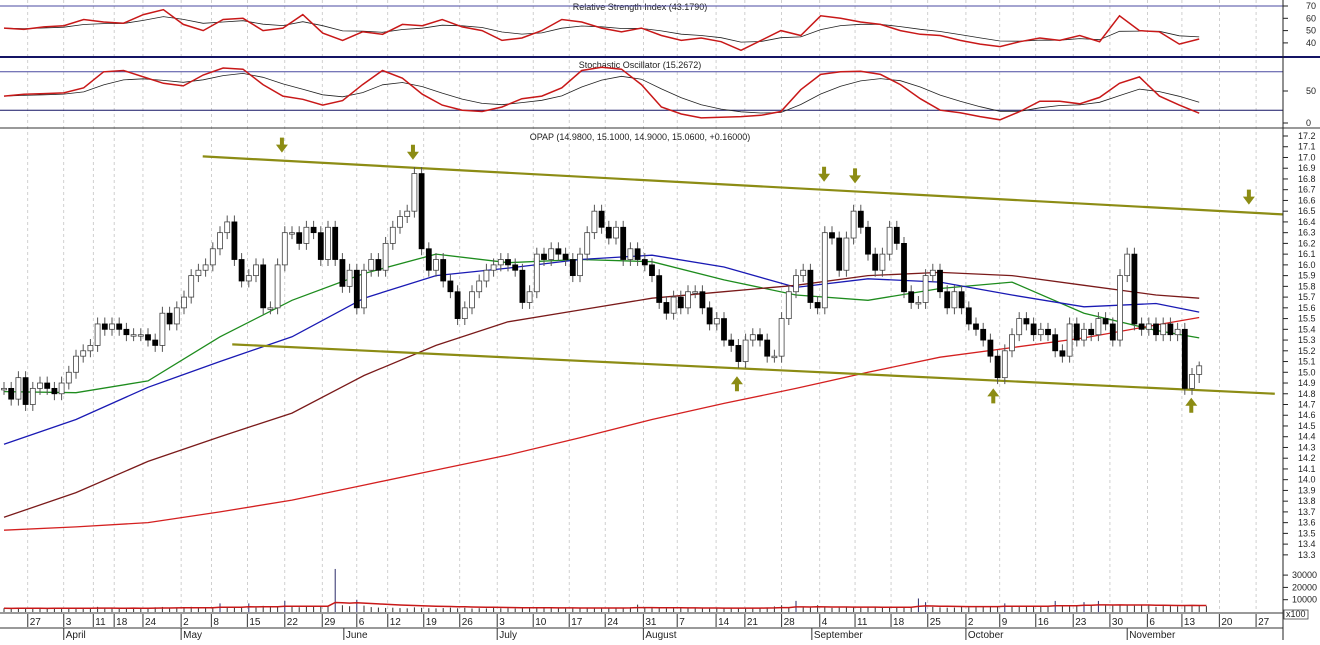  I want to click on price-tick-label: 13.3, so click(1307, 555).